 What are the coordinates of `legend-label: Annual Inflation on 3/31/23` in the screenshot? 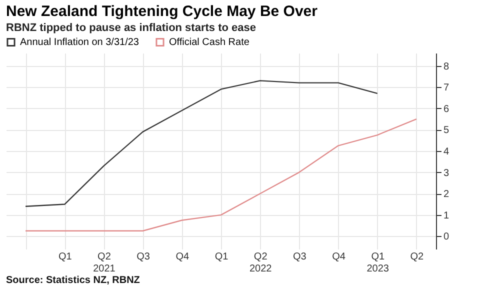 It's located at (80, 42).